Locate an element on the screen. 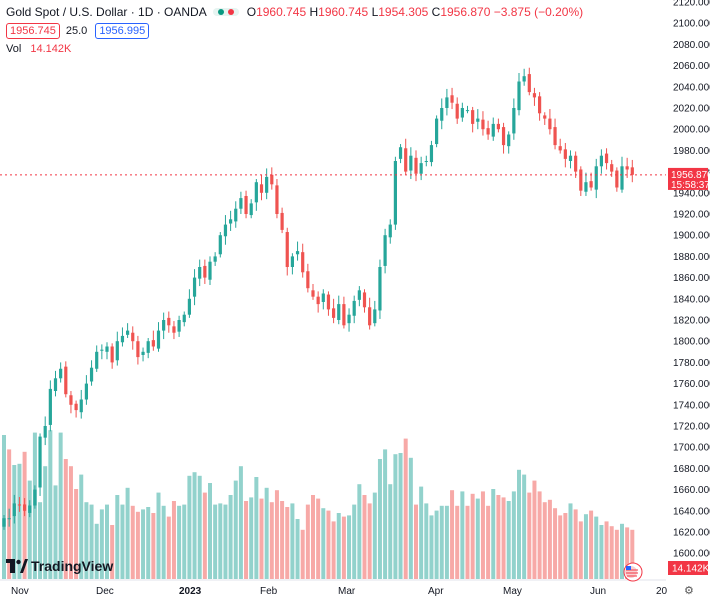 The width and height of the screenshot is (710, 600). price-tick-label: 2000.000 is located at coordinates (691, 130).